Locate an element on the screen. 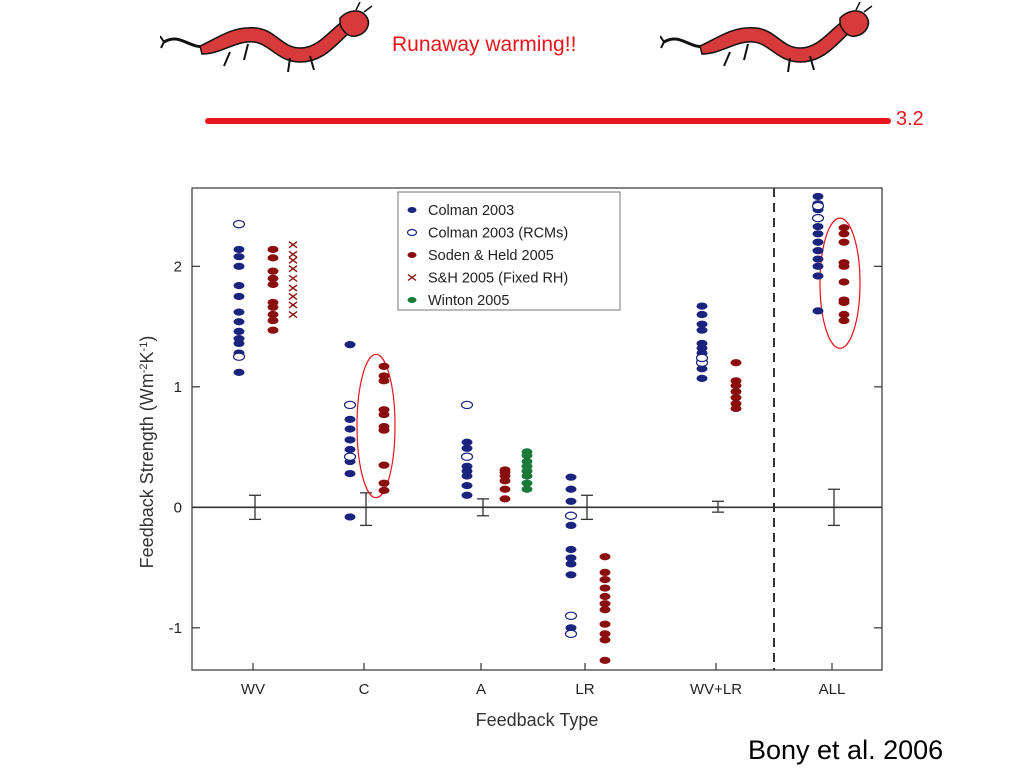 This screenshot has height=768, width=1024. dragon-illustration-right is located at coordinates (766, 37).